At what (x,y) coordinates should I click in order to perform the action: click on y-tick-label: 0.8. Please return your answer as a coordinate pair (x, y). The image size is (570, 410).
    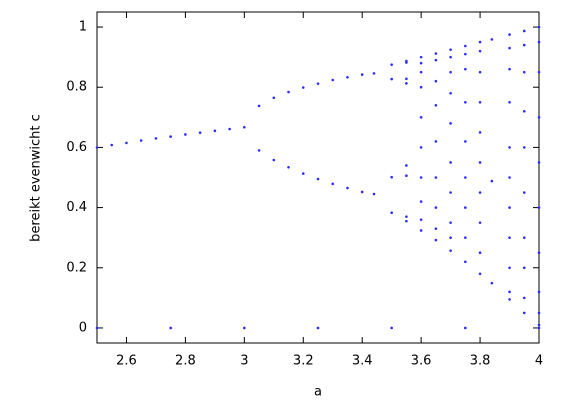
    Looking at the image, I should click on (76, 87).